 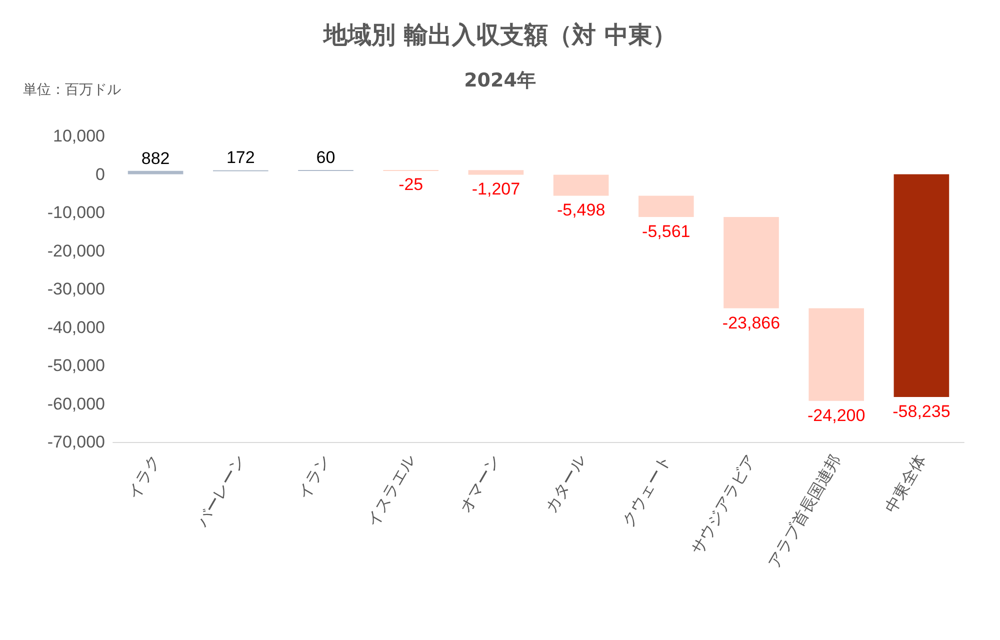 What do you see at coordinates (76, 327) in the screenshot?
I see `y-tick-label: -40,000` at bounding box center [76, 327].